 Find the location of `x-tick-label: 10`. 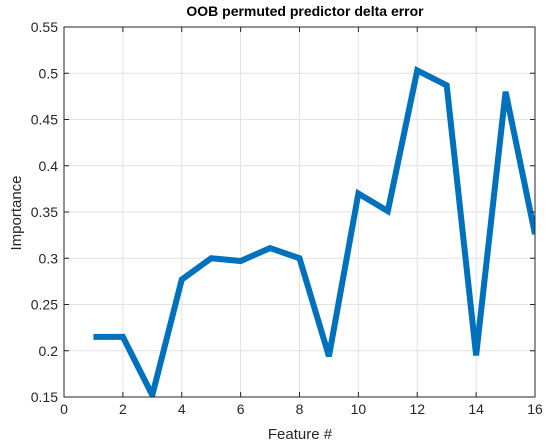

x-tick-label: 10 is located at coordinates (359, 409).